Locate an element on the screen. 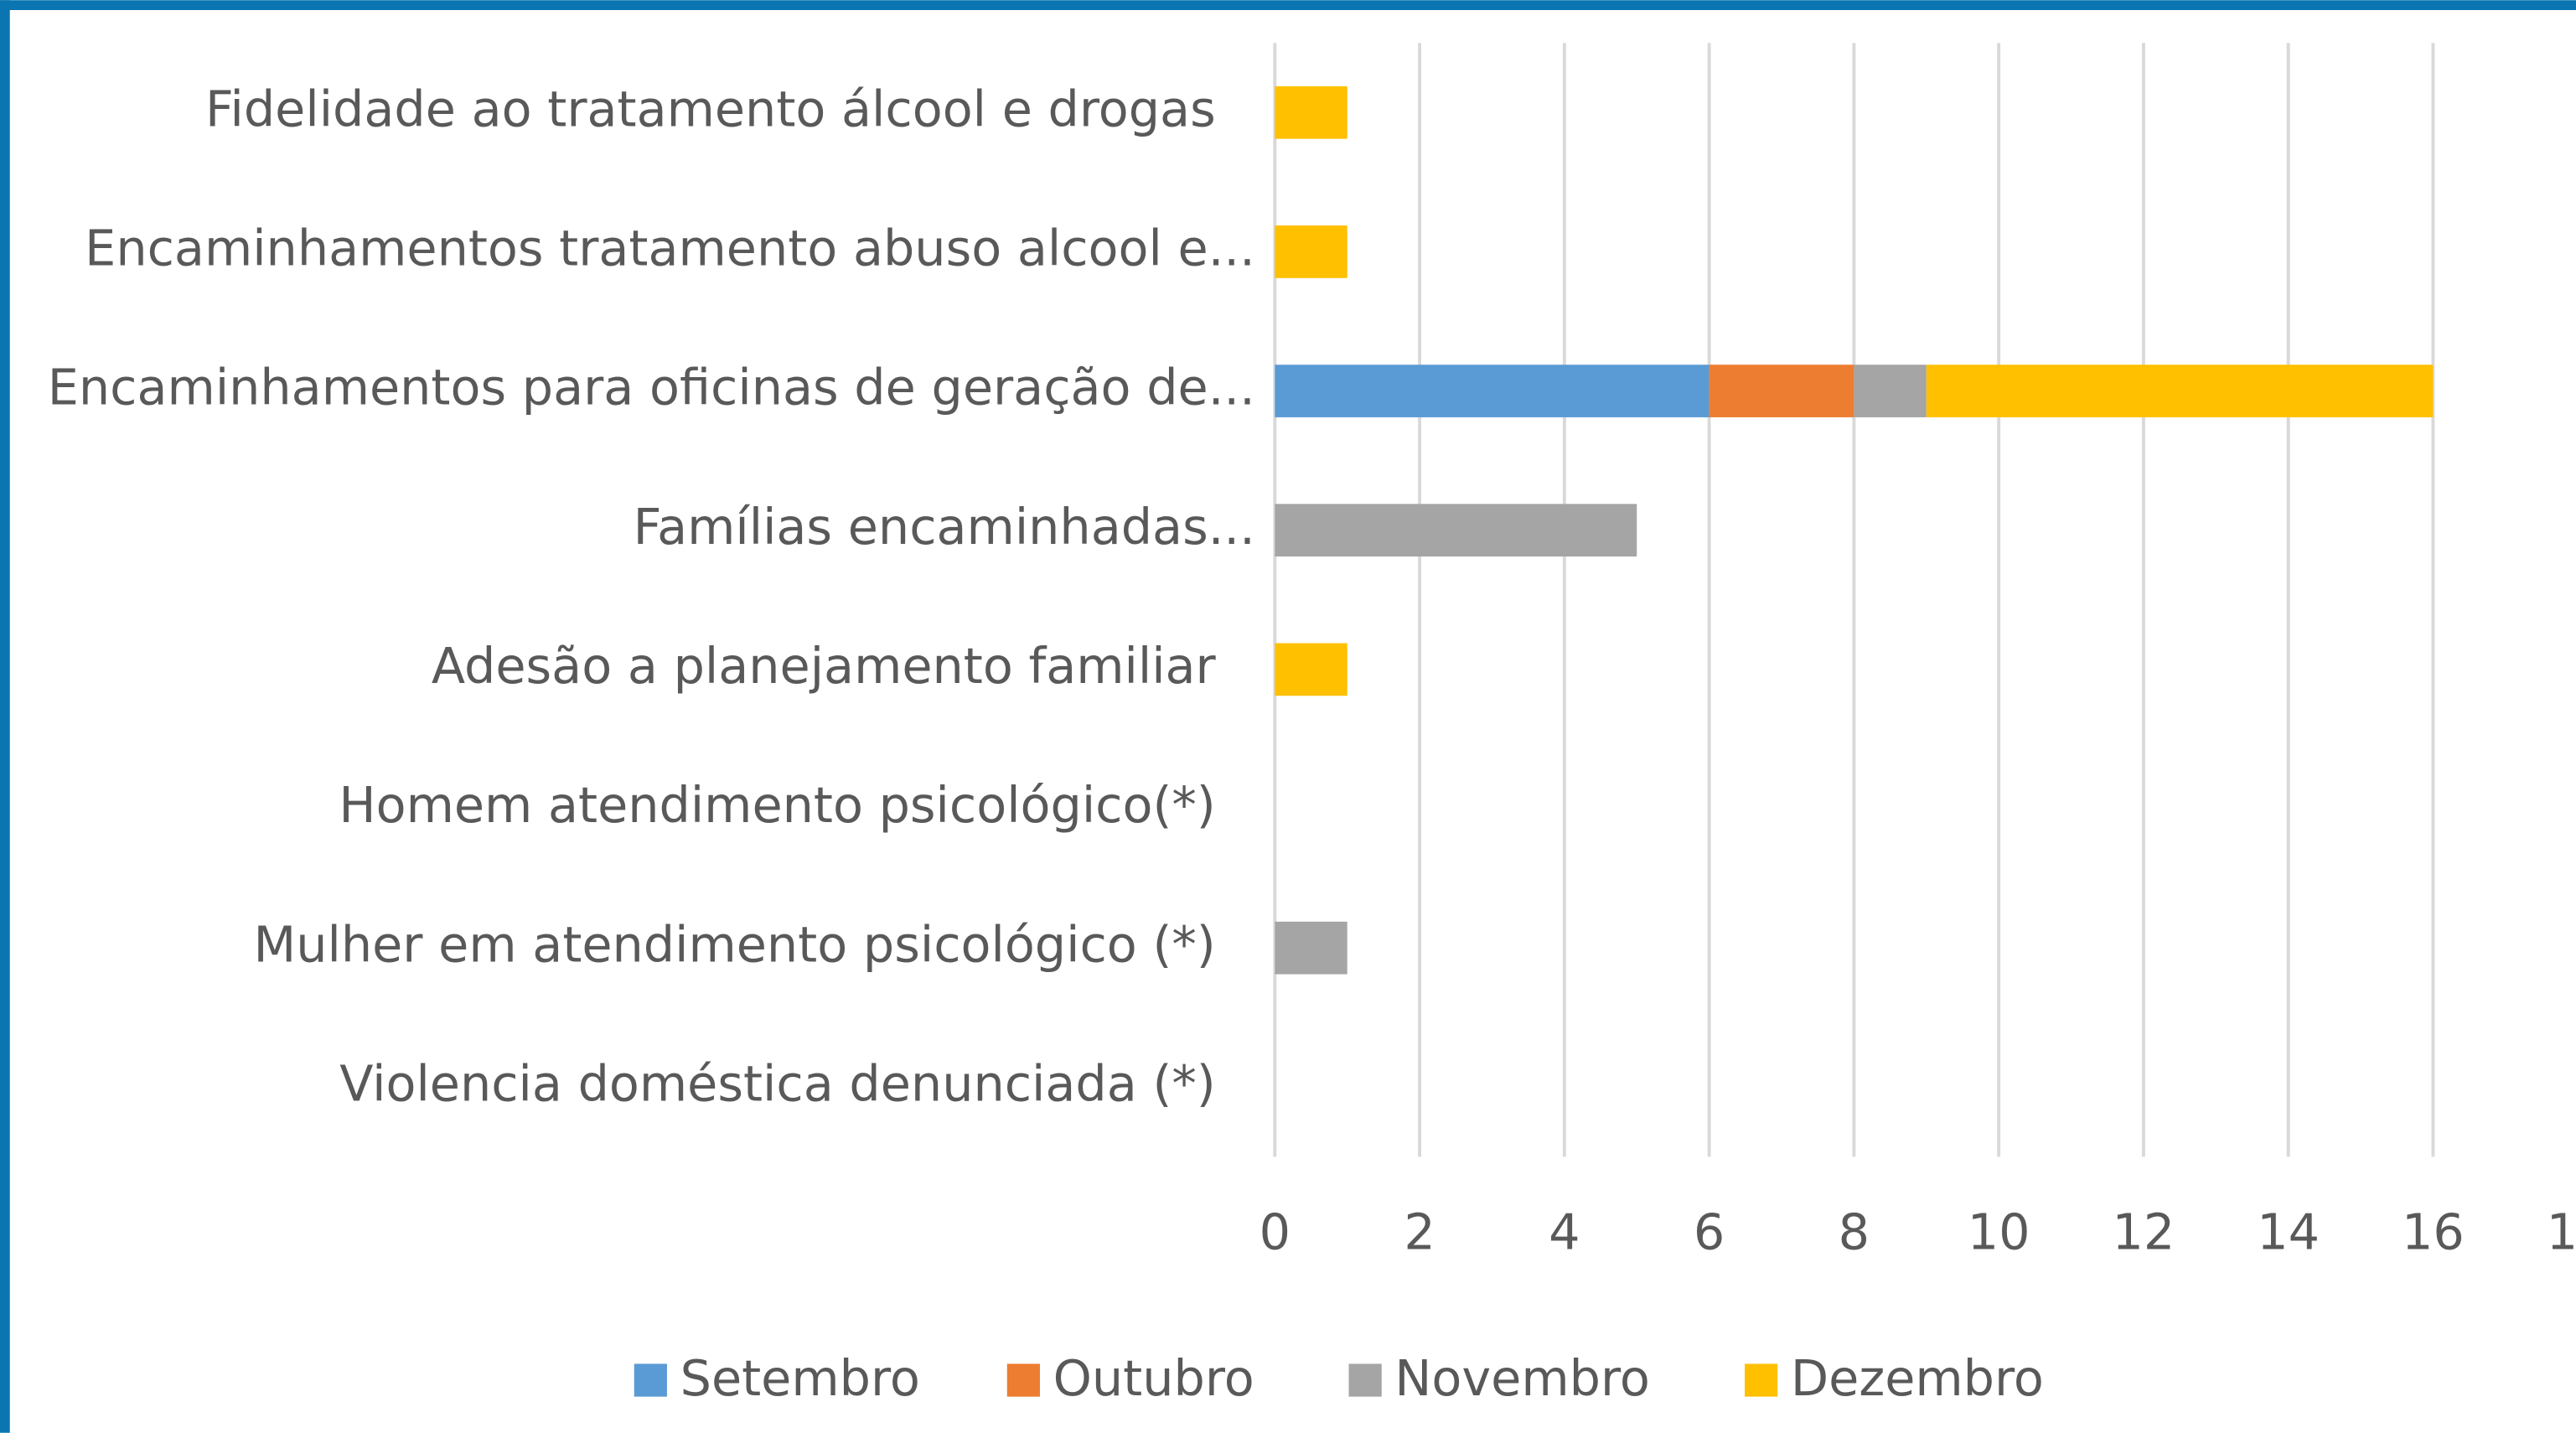 This screenshot has height=1433, width=2576. x-tick-label: 18 is located at coordinates (2561, 1232).